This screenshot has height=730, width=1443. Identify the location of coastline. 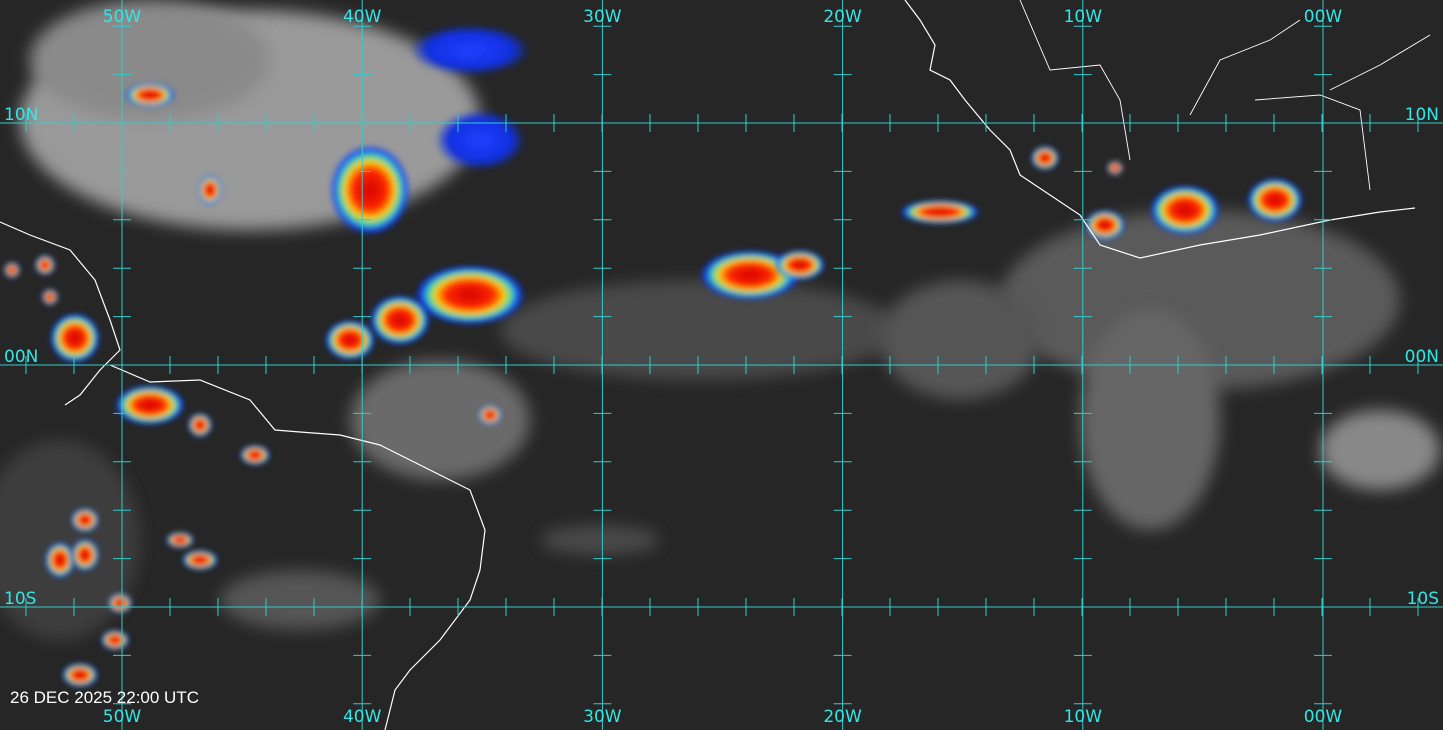
(1160, 129).